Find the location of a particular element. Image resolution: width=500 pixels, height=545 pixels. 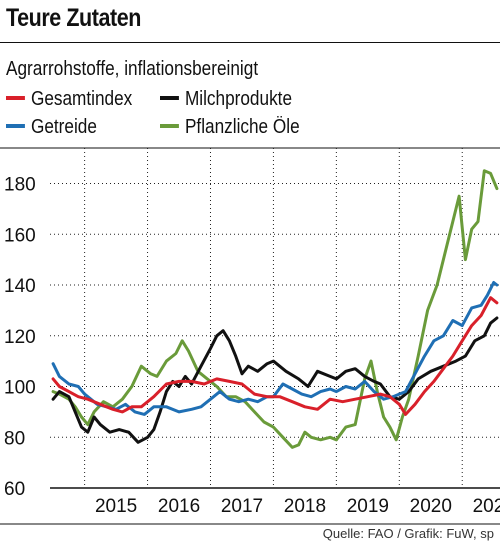

x-tick-label: 2018 is located at coordinates (305, 506).